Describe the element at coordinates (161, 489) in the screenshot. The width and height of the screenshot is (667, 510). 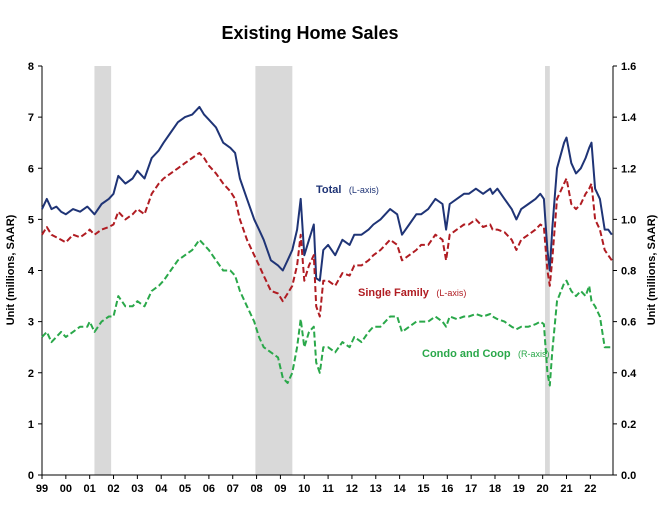
I see `x-tick-label: 04` at that location.